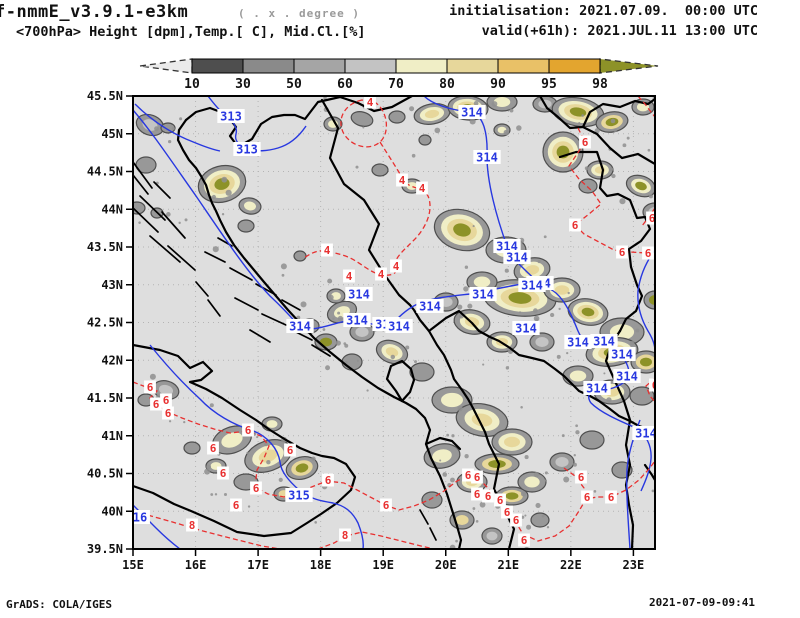 This screenshot has height=618, width=800. I want to click on svg-text: 50, so click(294, 84).